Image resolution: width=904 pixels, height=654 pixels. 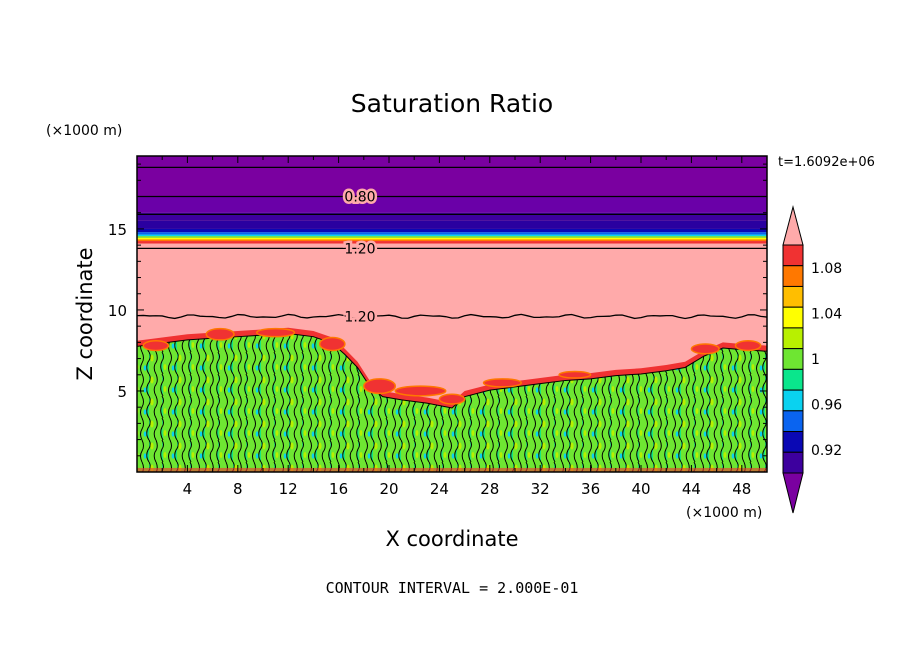 I want to click on cloud-region, so click(x=452, y=402).